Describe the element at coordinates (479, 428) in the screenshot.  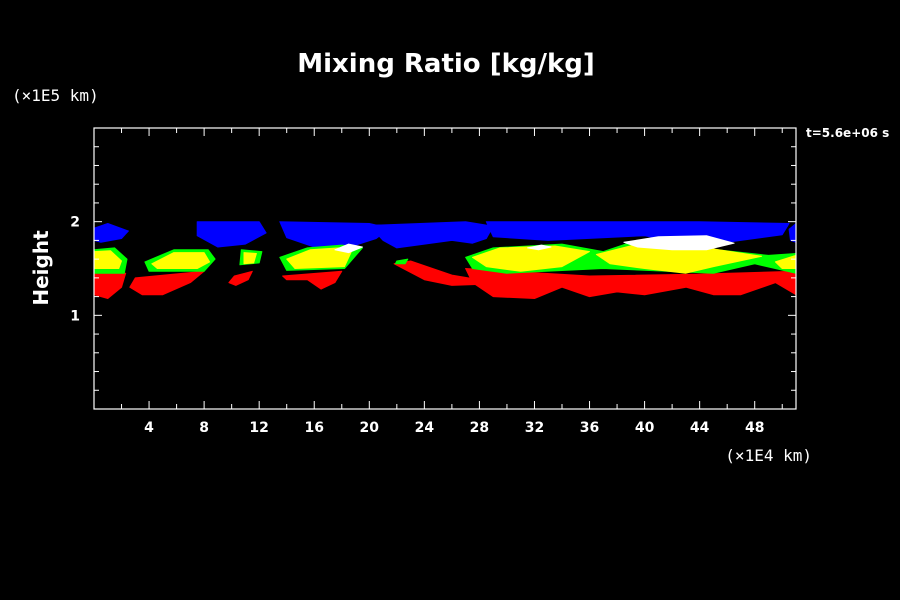
I see `x-tick-label: 28` at that location.